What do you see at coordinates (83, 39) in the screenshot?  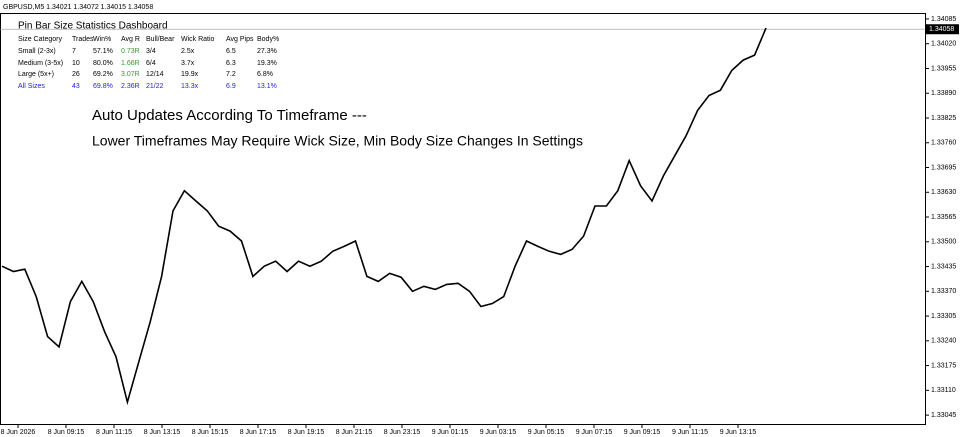 I see `table-header: Trades` at bounding box center [83, 39].